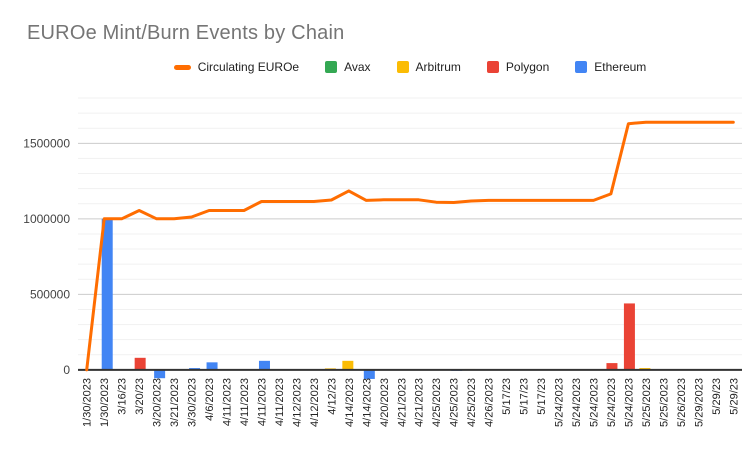 This screenshot has width=755, height=471. Describe the element at coordinates (182, 67) in the screenshot. I see `legend-line-swatch-icon` at that location.